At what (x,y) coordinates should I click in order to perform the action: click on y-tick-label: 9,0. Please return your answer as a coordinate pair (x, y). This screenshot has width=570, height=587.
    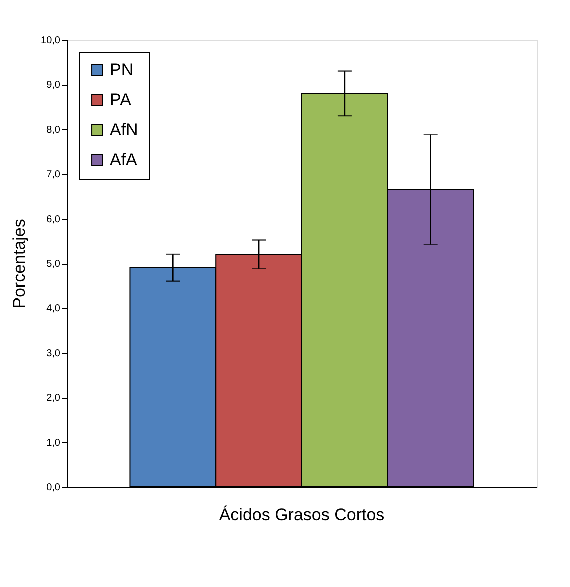
    Looking at the image, I should click on (53, 86).